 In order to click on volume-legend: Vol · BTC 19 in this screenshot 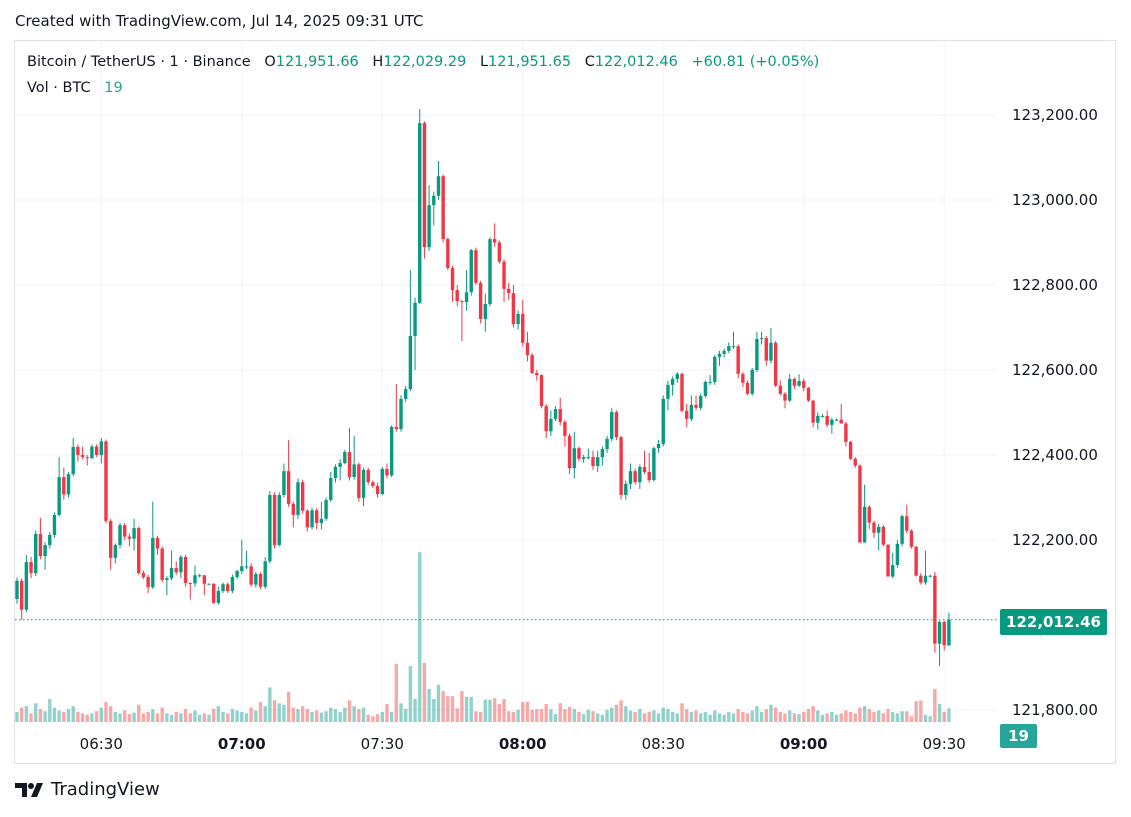, I will do `click(75, 88)`.